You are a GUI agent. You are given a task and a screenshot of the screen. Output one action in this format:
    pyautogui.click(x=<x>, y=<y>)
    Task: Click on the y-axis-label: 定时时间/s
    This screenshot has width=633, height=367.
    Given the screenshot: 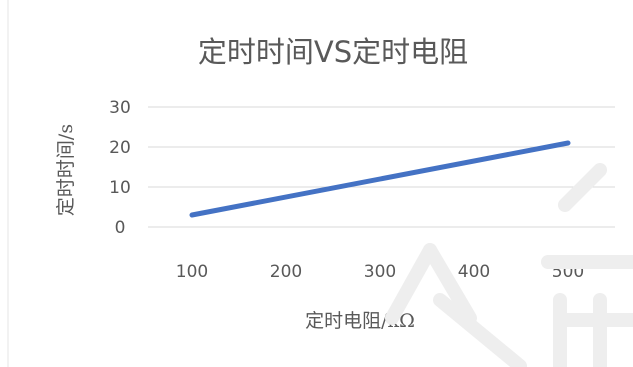 What is the action you would take?
    pyautogui.click(x=66, y=170)
    